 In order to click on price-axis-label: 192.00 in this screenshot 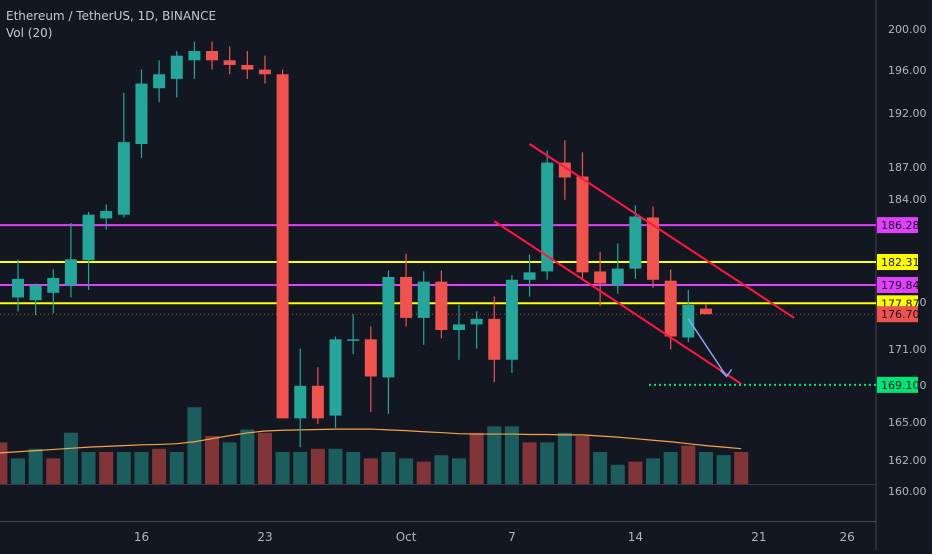, I will do `click(907, 113)`.